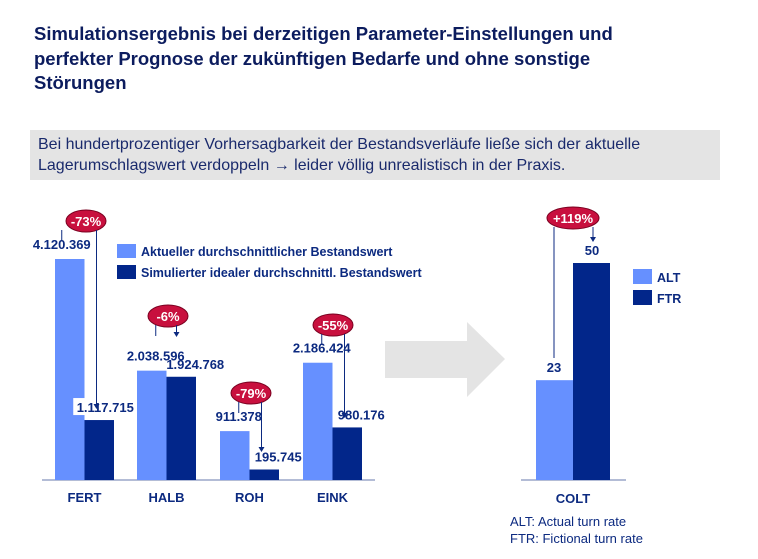 This screenshot has width=758, height=559. What do you see at coordinates (278, 457) in the screenshot?
I see `value-label: 195.745` at bounding box center [278, 457].